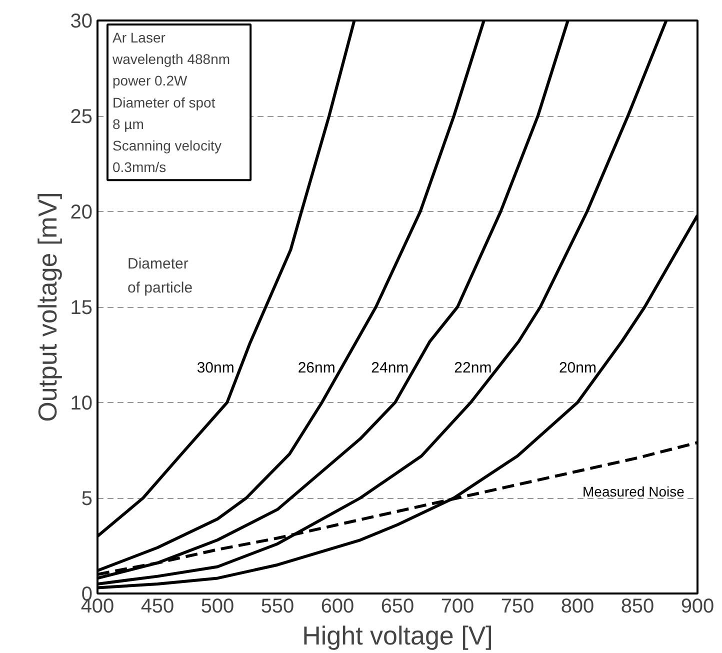  What do you see at coordinates (81, 308) in the screenshot?
I see `y-tick-label: 15` at bounding box center [81, 308].